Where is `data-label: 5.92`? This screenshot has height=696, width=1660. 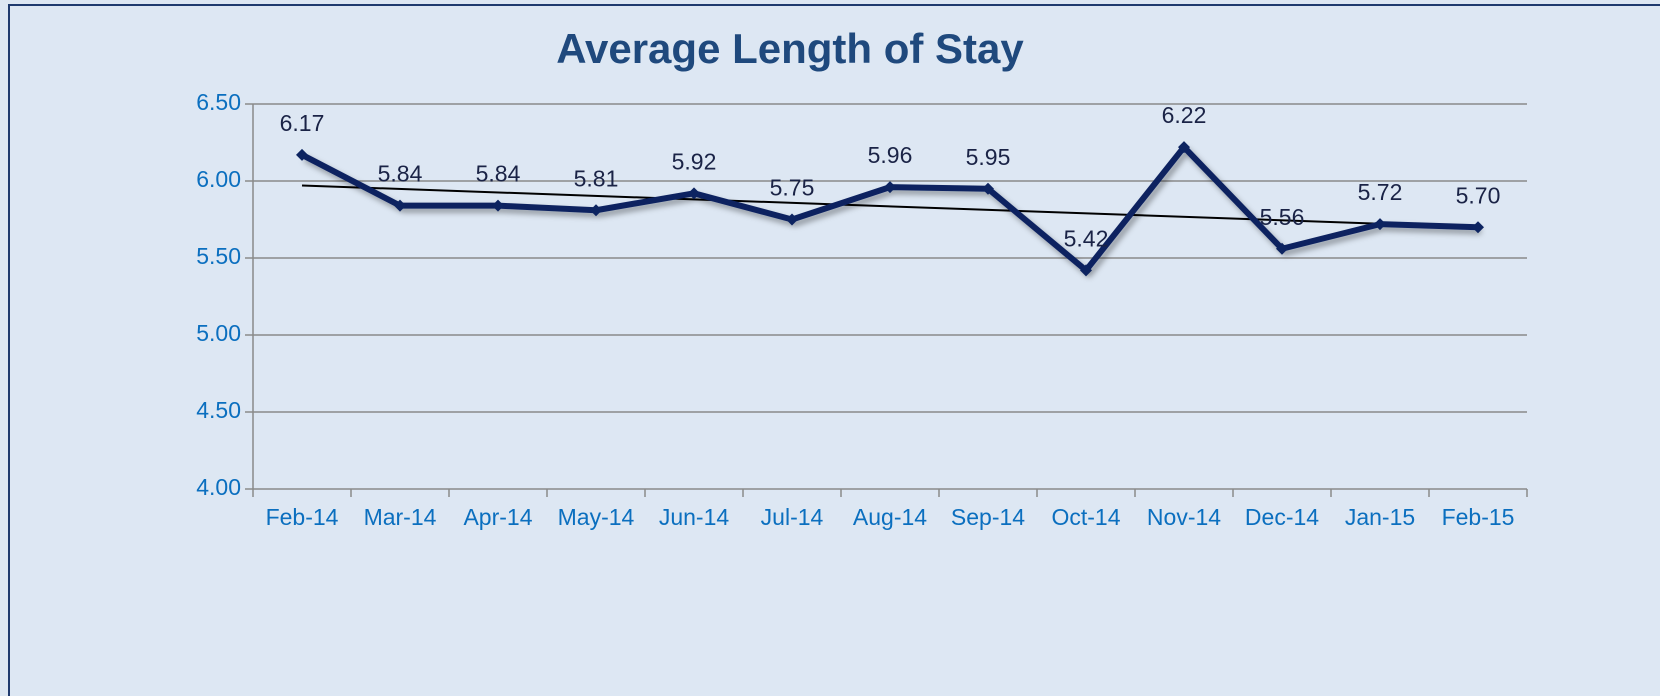
data-label: 5.92 is located at coordinates (694, 161).